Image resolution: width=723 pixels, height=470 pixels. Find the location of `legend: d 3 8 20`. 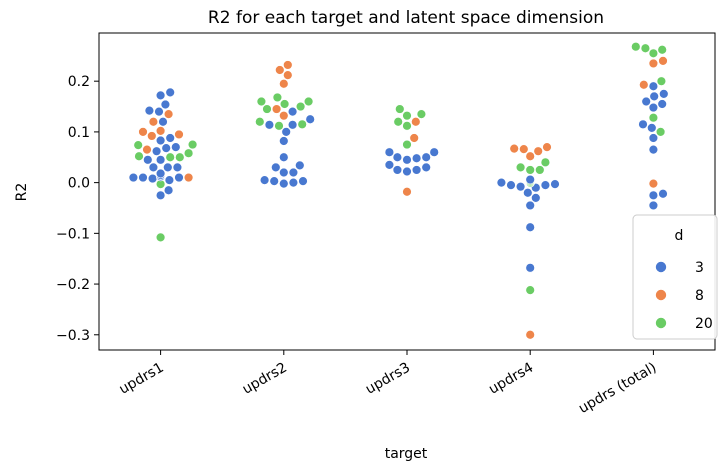

legend: d 3 8 20 is located at coordinates (675, 277).